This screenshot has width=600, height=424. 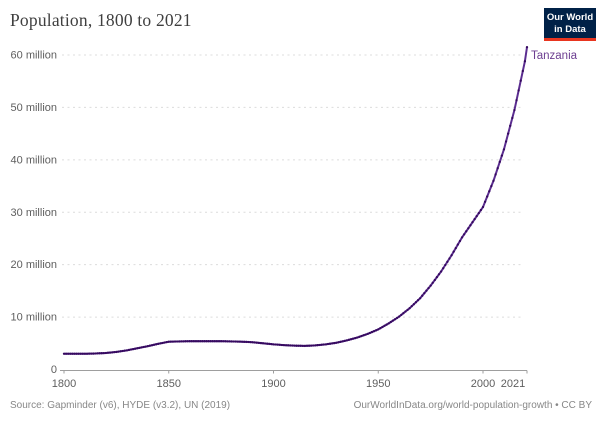 I want to click on x-axis-tick-label: 2000, so click(x=483, y=384).